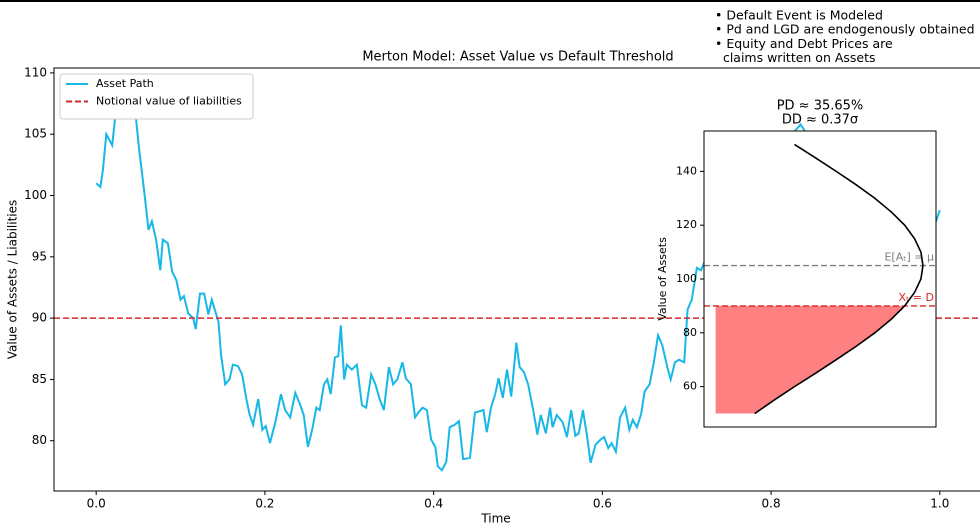 The width and height of the screenshot is (980, 528). What do you see at coordinates (13, 280) in the screenshot?
I see `y-axis-label: Value of Assets / Liabilities` at bounding box center [13, 280].